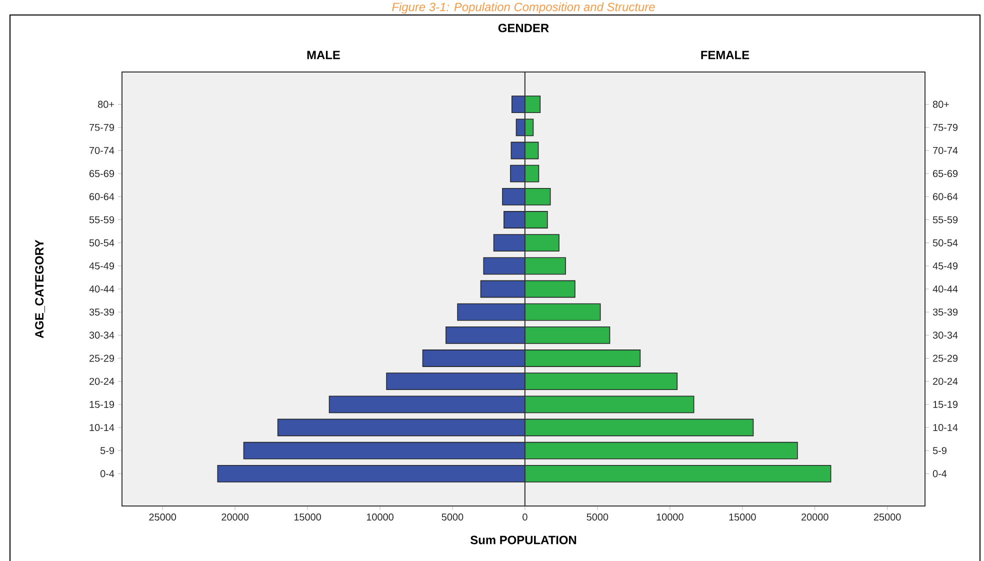 The width and height of the screenshot is (984, 561). Describe the element at coordinates (725, 55) in the screenshot. I see `chart-title: FEMALE` at that location.